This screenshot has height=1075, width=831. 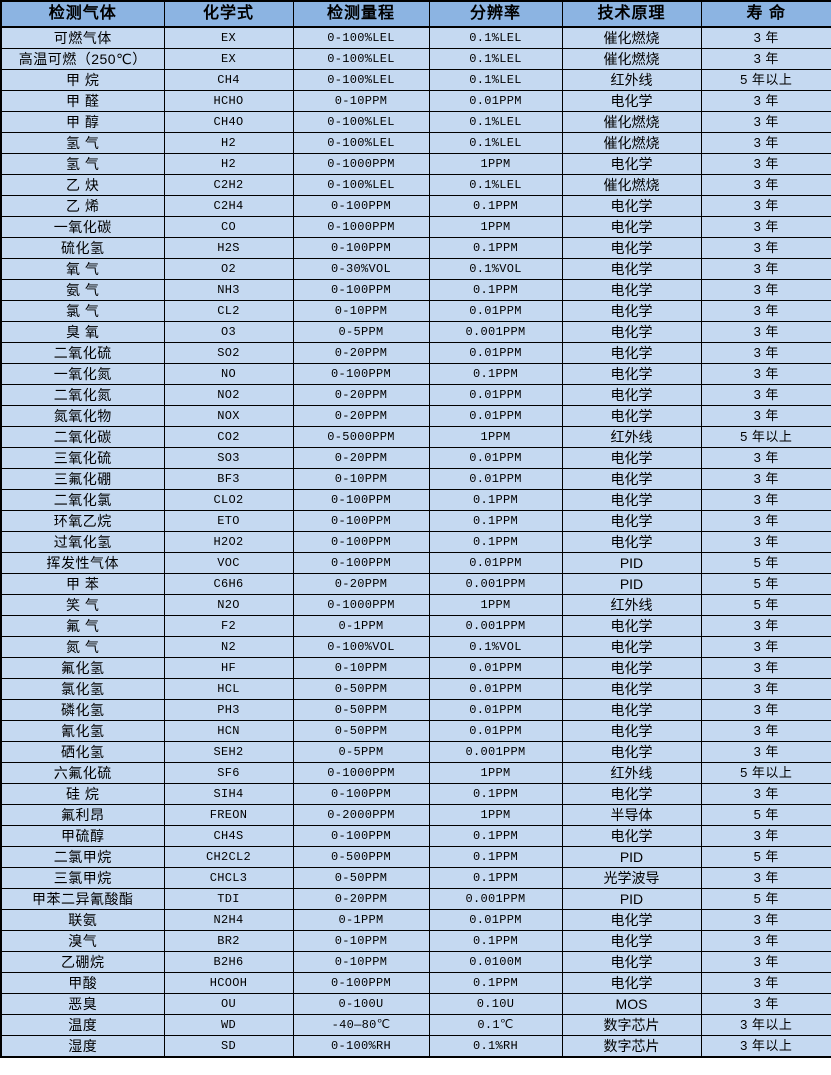 I want to click on cell-gas-name: 二氧化氯, so click(x=82, y=500).